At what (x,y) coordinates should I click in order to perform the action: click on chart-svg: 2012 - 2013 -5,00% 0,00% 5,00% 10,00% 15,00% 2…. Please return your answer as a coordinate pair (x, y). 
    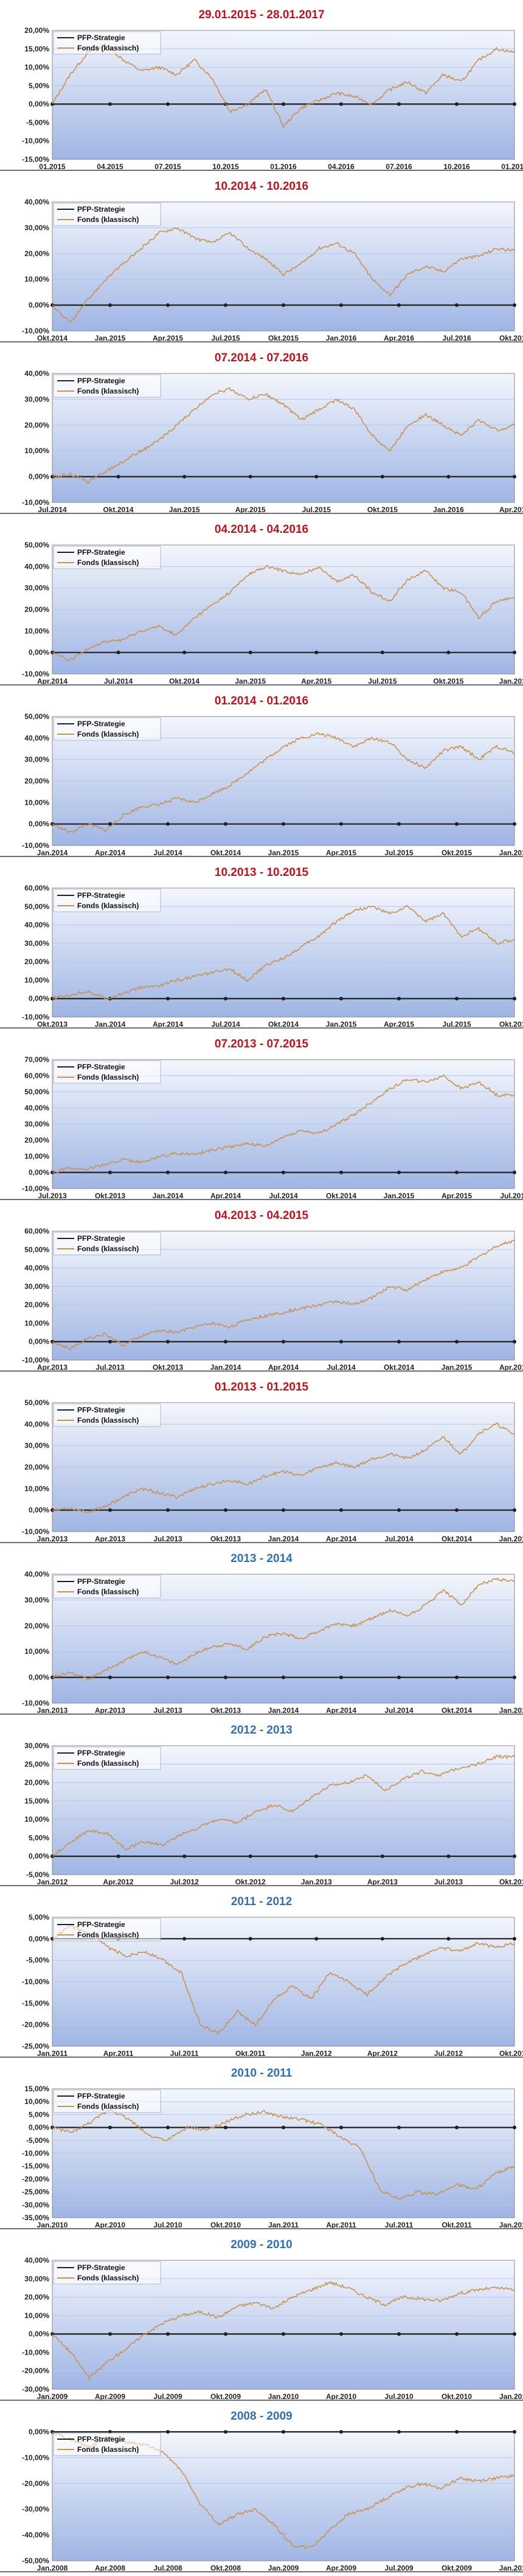
    Looking at the image, I should click on (274, 1805).